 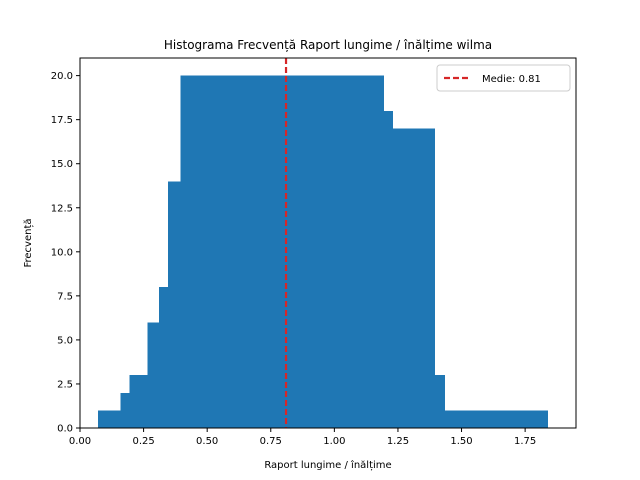 What do you see at coordinates (62, 208) in the screenshot?
I see `y-tick-label-5: 12.5` at bounding box center [62, 208].